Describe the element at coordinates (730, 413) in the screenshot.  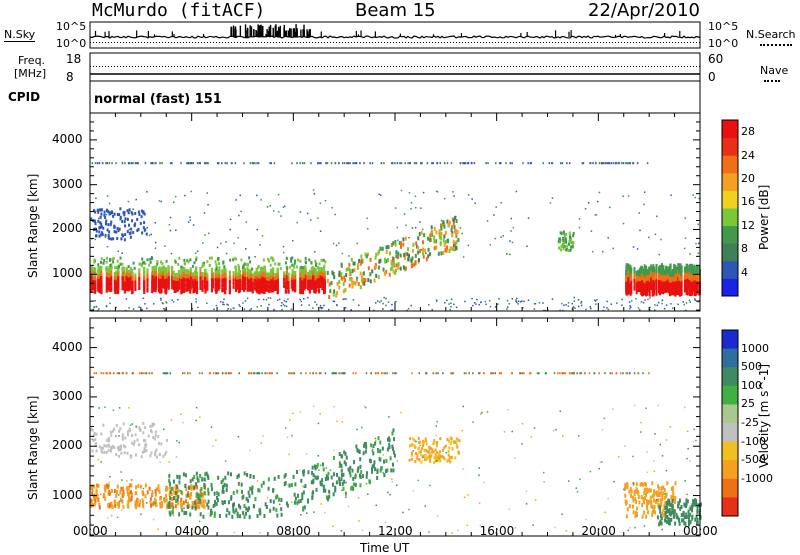
I see `velocity-colorbar-swatch` at that location.